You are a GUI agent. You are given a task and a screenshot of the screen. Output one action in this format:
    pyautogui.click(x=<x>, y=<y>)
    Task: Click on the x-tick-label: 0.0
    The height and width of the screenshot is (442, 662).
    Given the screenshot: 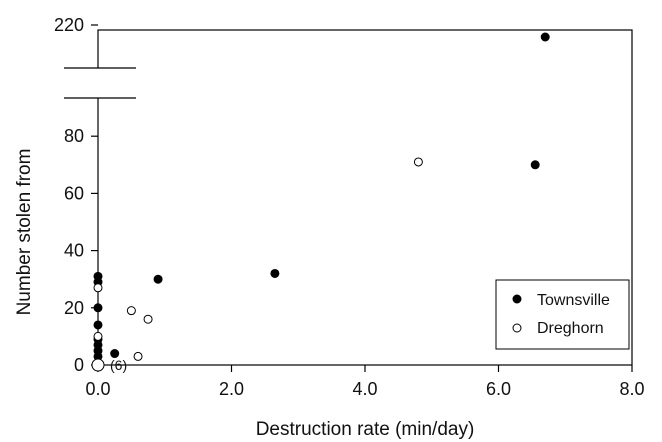 What is the action you would take?
    pyautogui.click(x=97, y=389)
    